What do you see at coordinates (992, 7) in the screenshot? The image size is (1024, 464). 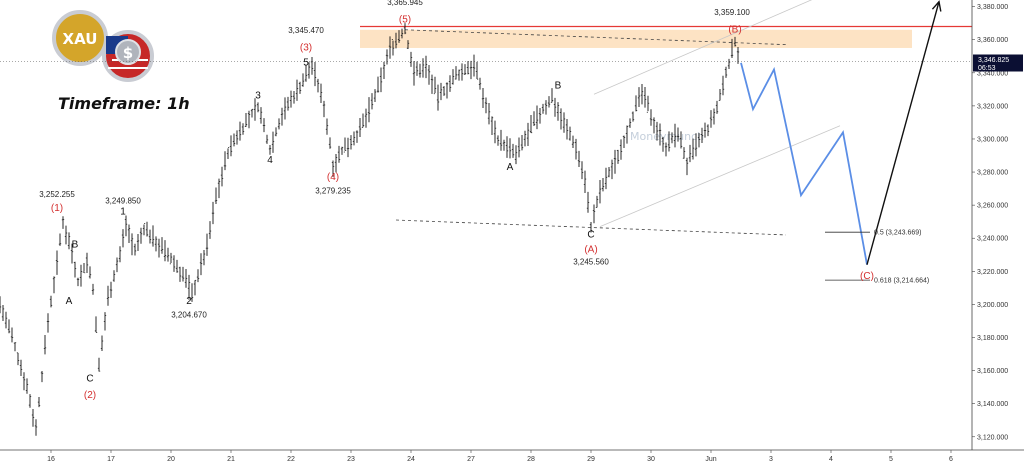 I see `y-tick-label: 3,380.000` at bounding box center [992, 7].